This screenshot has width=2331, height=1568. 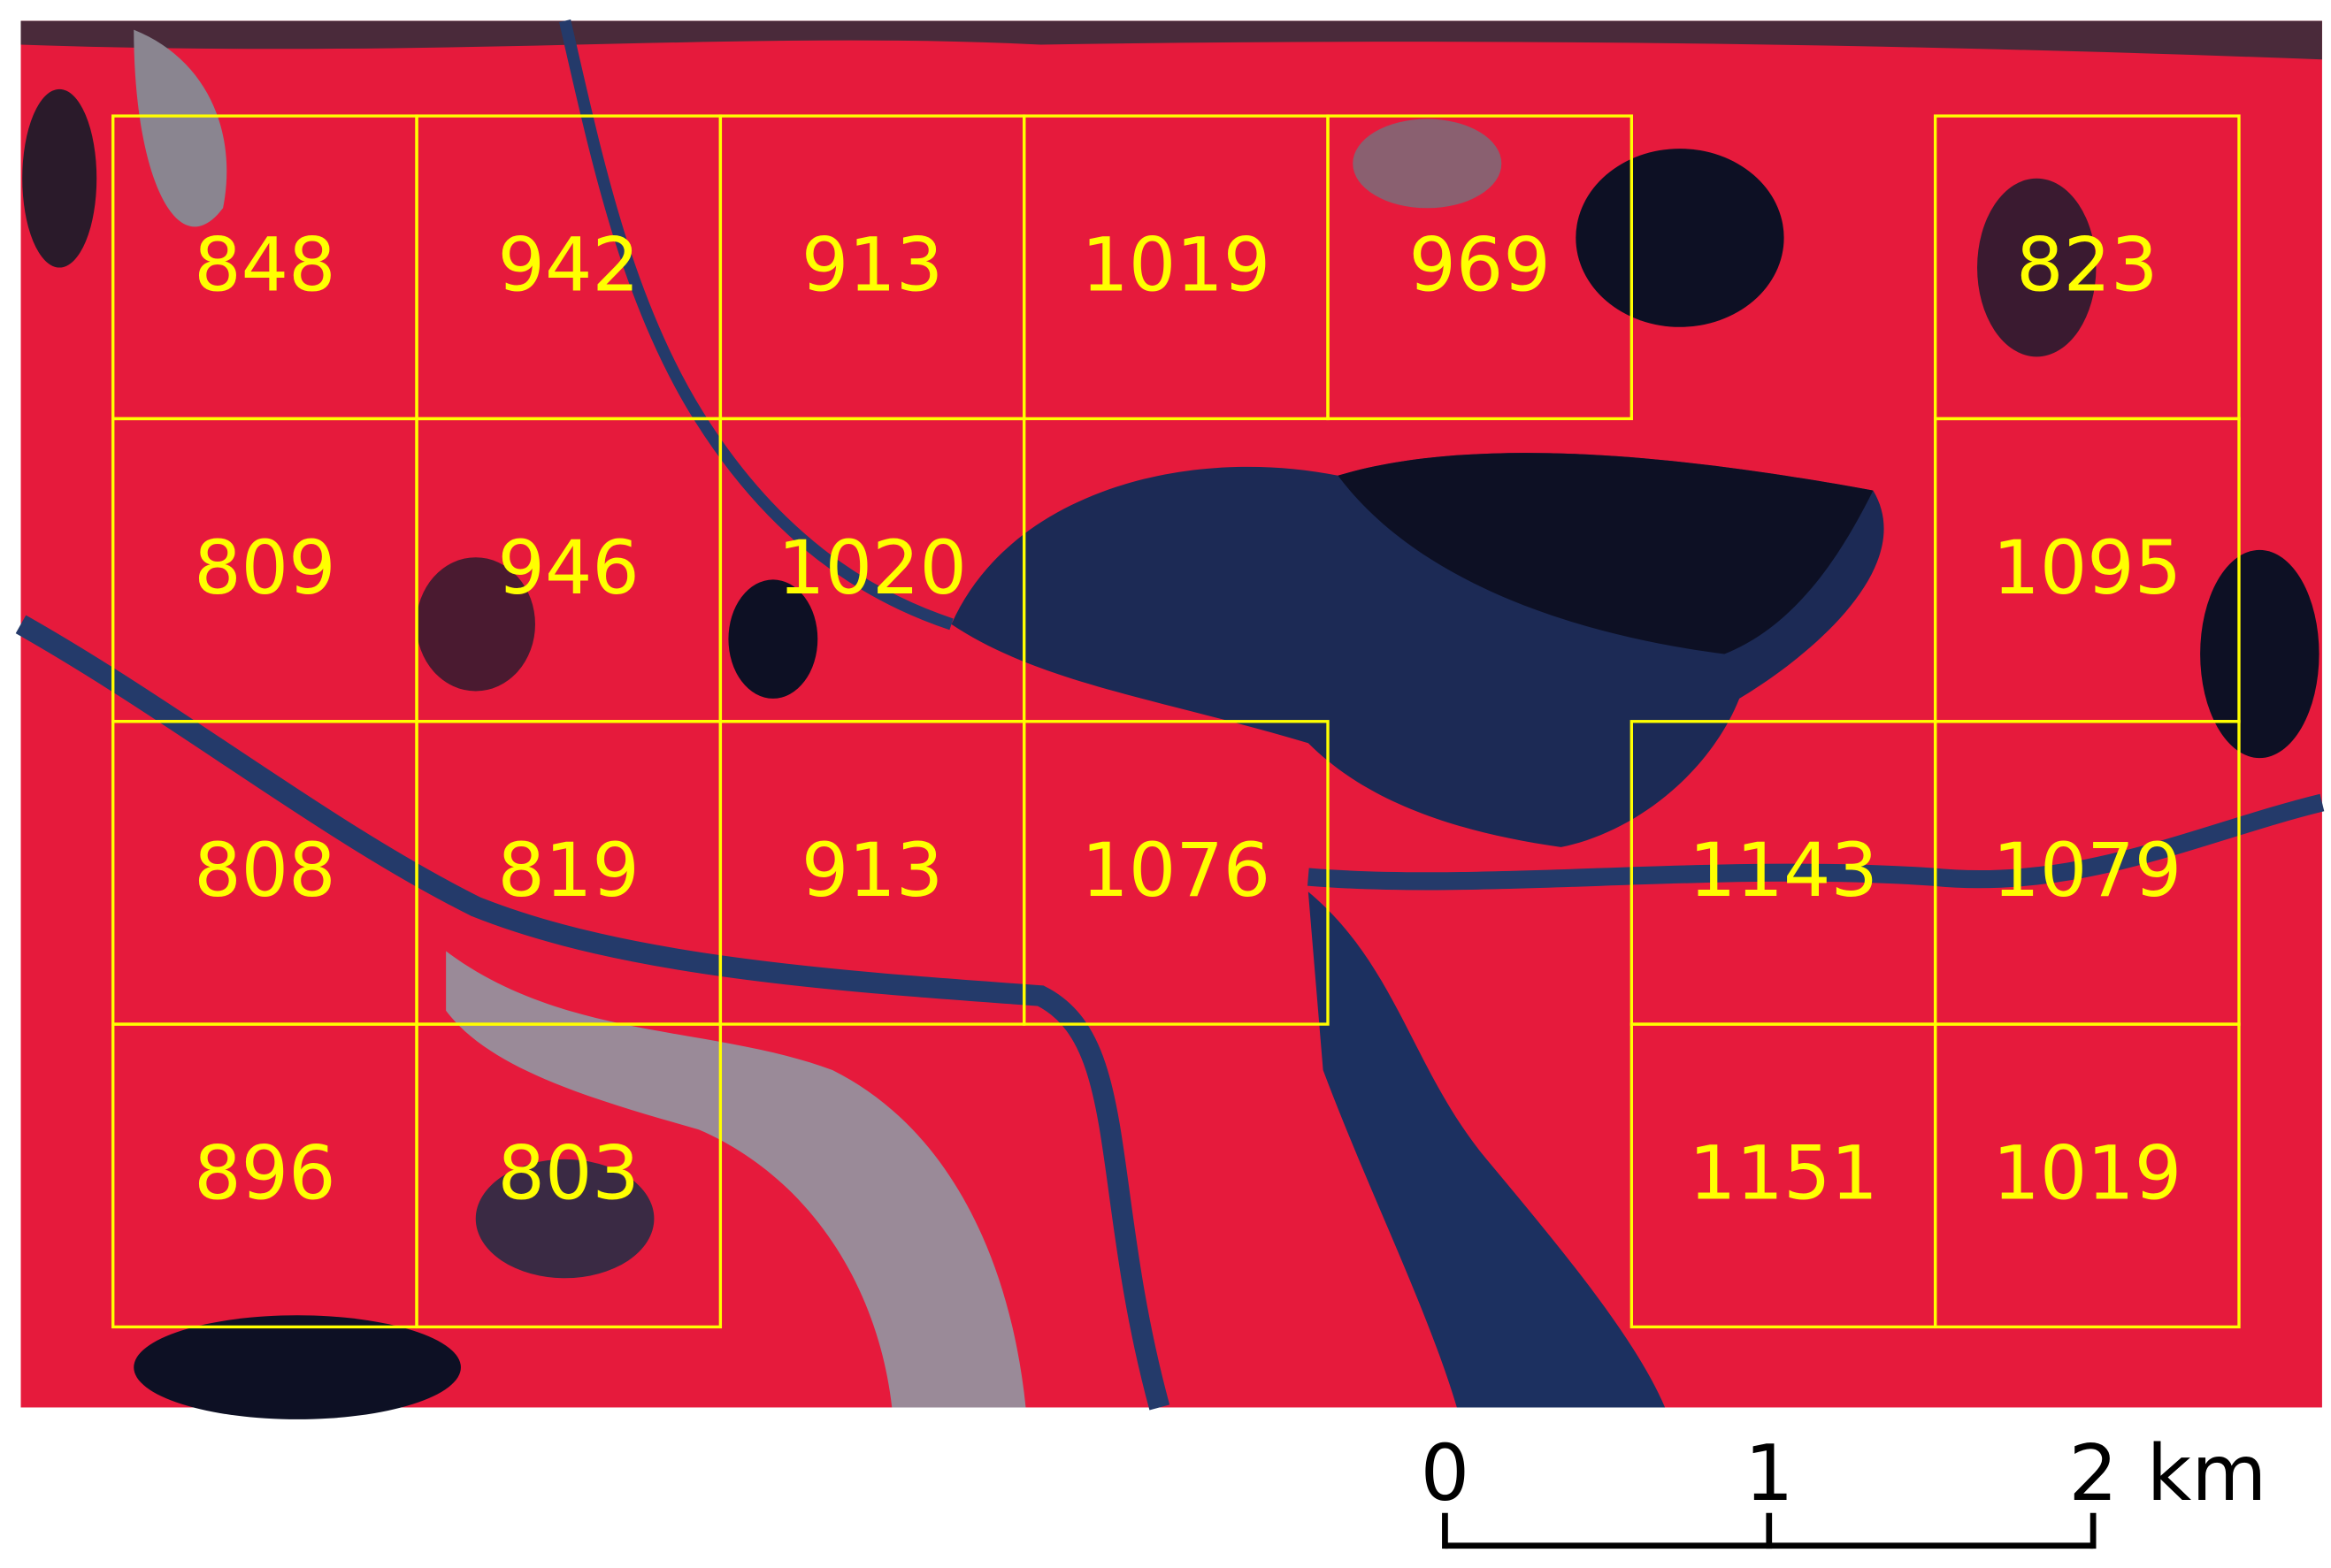 I want to click on cell-label: 823, so click(x=2087, y=266).